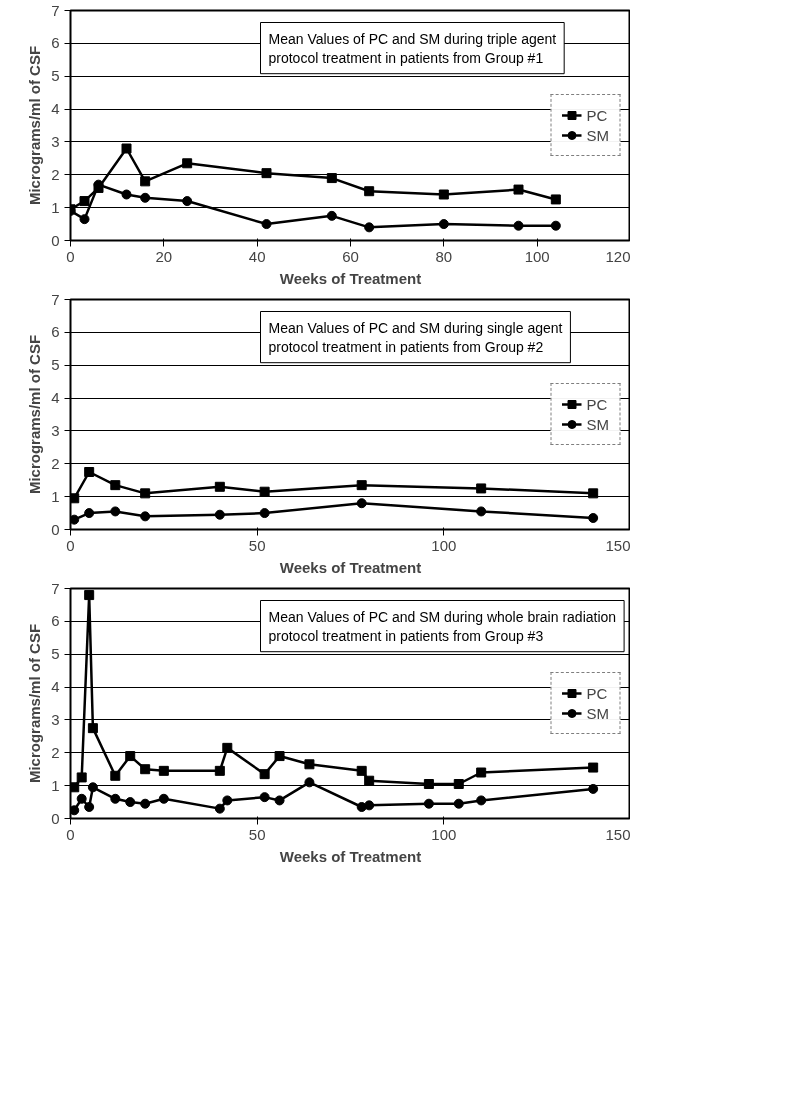 The height and width of the screenshot is (1105, 807). I want to click on text: Mean Values of PC and SM during whole brain radiation protocol treatment in patients from Group #3, so click(442, 626).